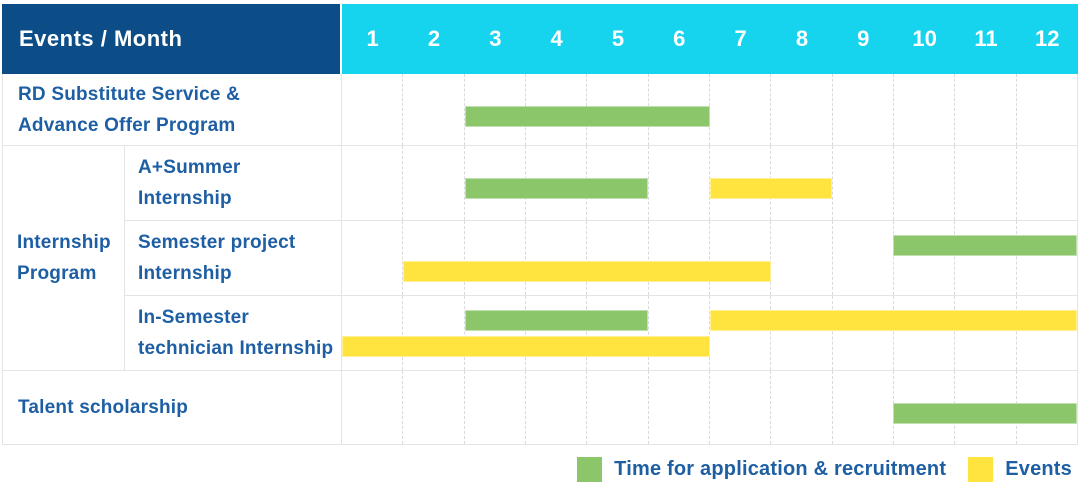  I want to click on month-header-cell: 9, so click(863, 38).